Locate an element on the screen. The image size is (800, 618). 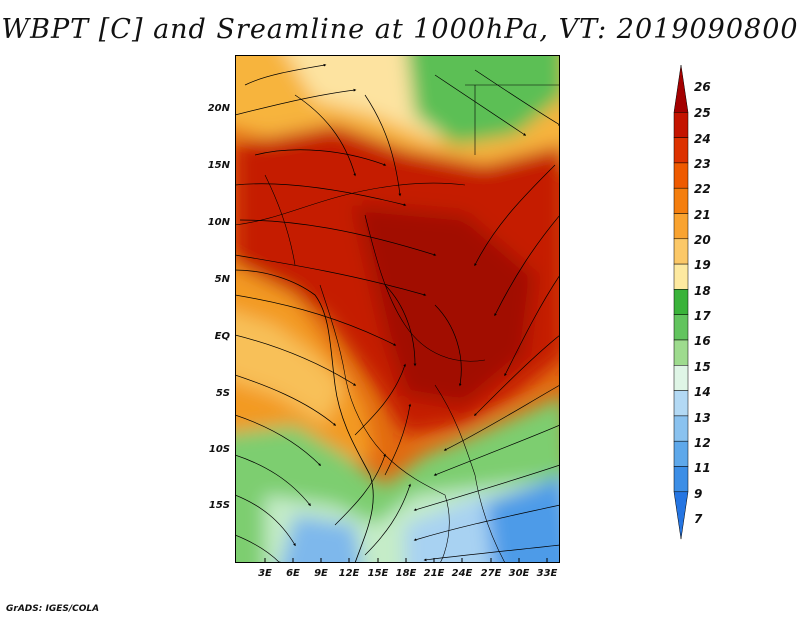
colorbar-label: 11 is located at coordinates (702, 468).